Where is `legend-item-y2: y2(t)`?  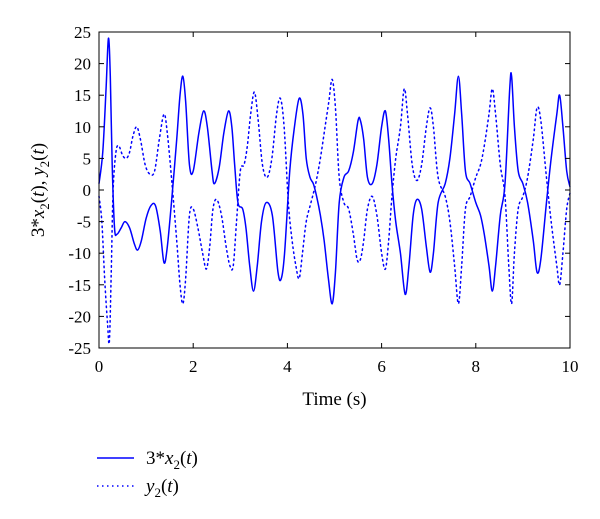 legend-item-y2: y2(t) is located at coordinates (138, 488).